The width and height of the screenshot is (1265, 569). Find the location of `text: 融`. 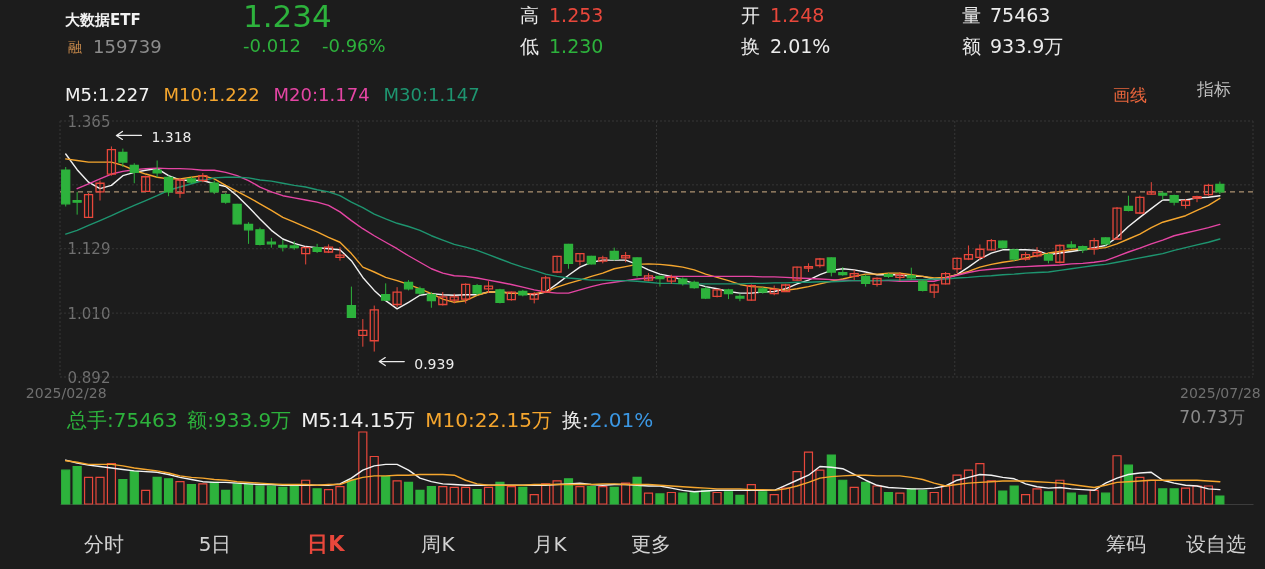

text: 融 is located at coordinates (75, 47).